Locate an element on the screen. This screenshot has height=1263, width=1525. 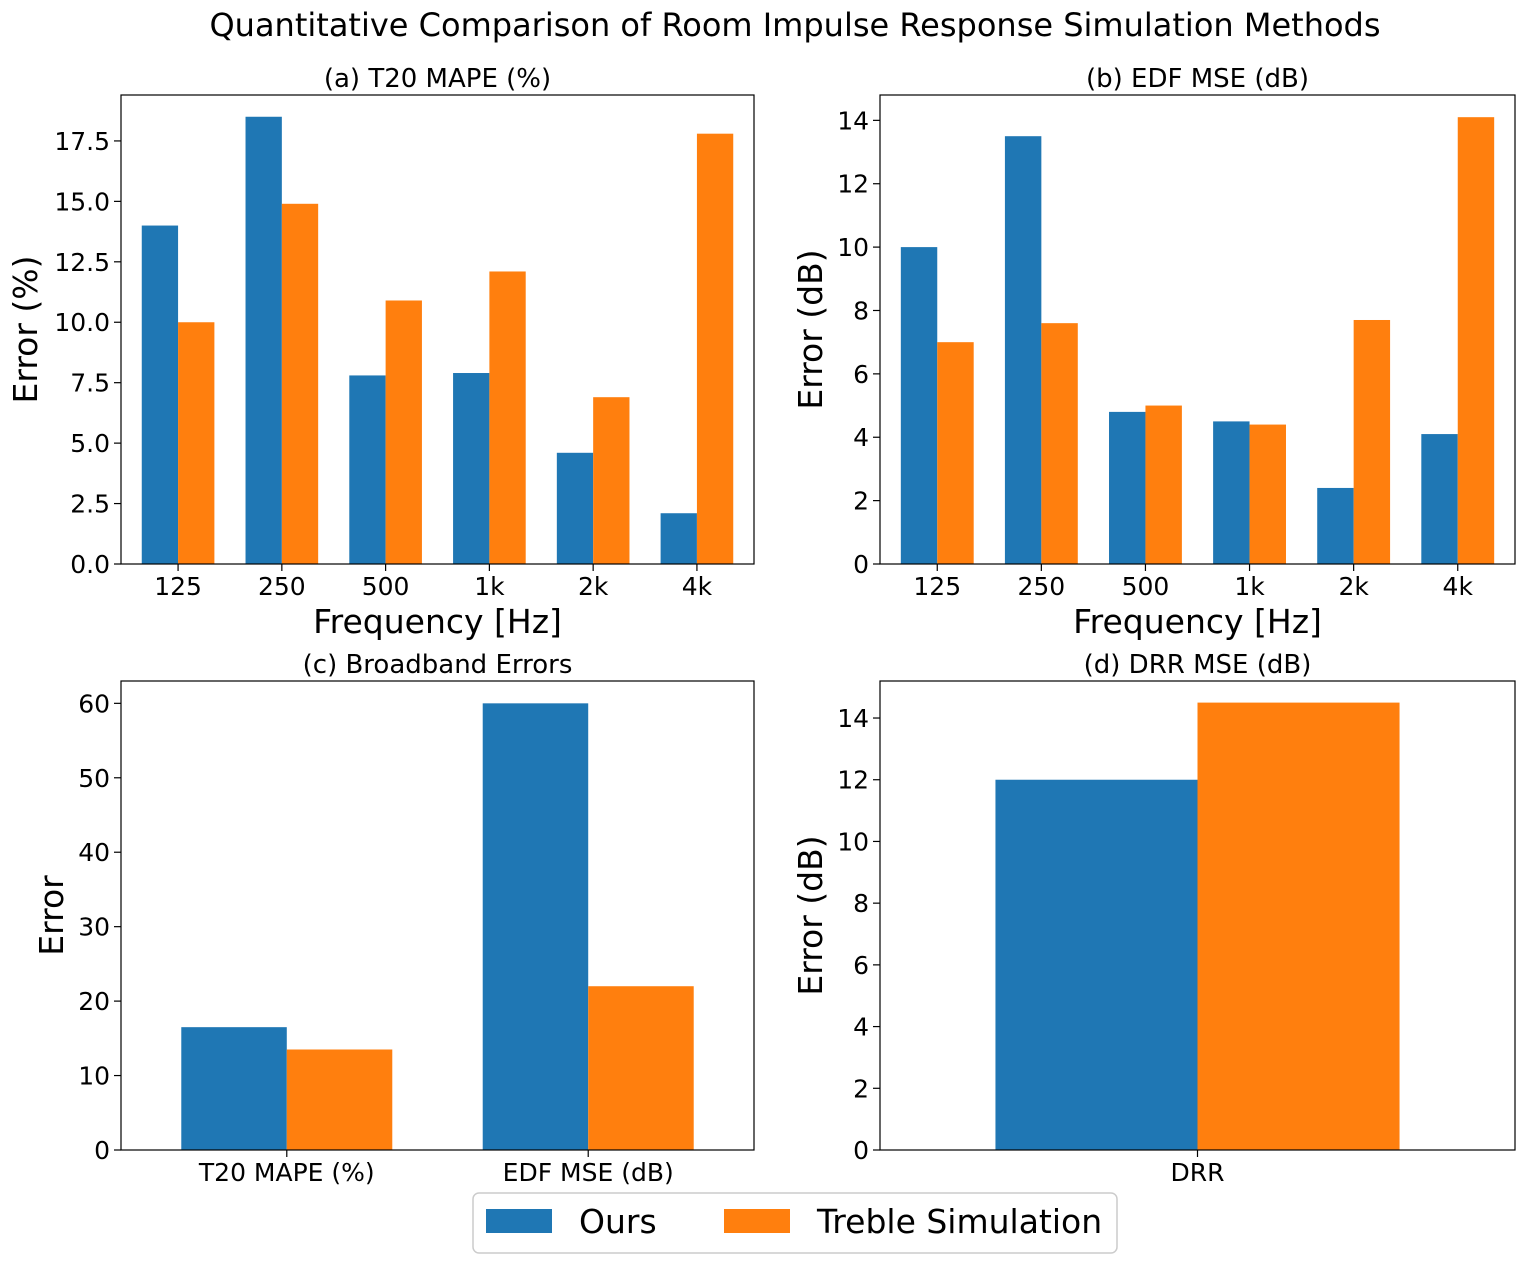
y-tick-label-7: 17.5 is located at coordinates (82, 141).